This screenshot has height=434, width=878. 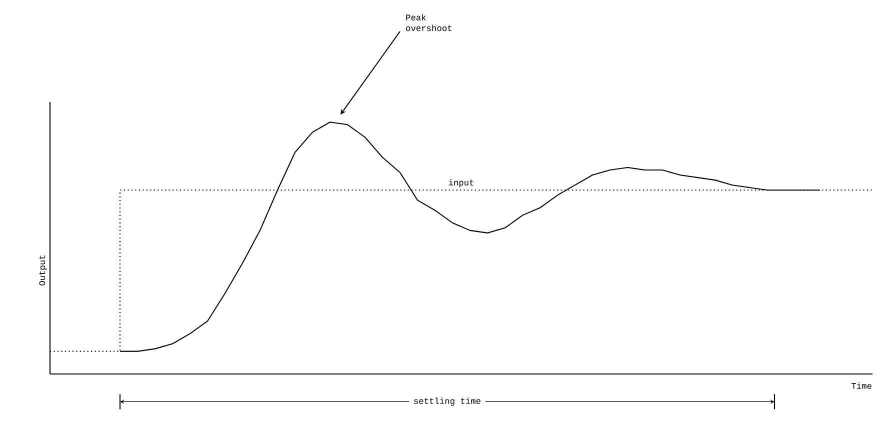 I want to click on y-axis-title: Output, so click(x=43, y=271).